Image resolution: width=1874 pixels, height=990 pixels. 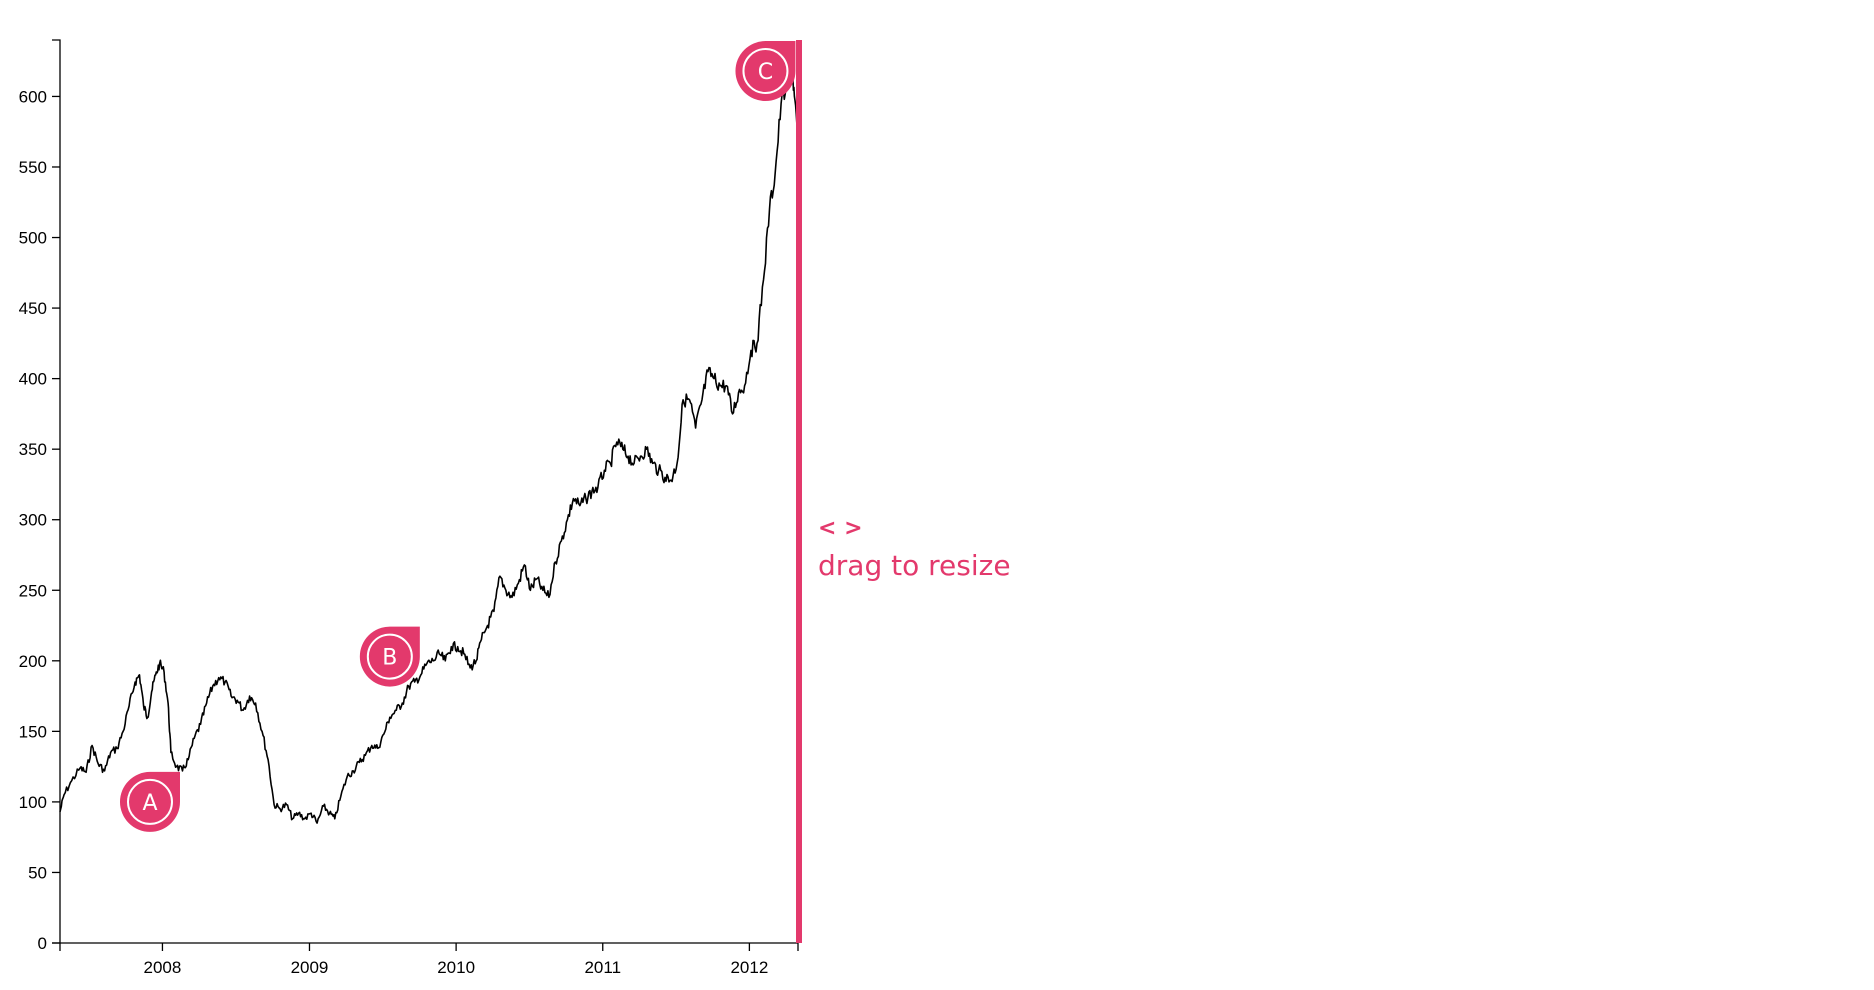 What do you see at coordinates (33, 449) in the screenshot?
I see `y-tick-label: 350` at bounding box center [33, 449].